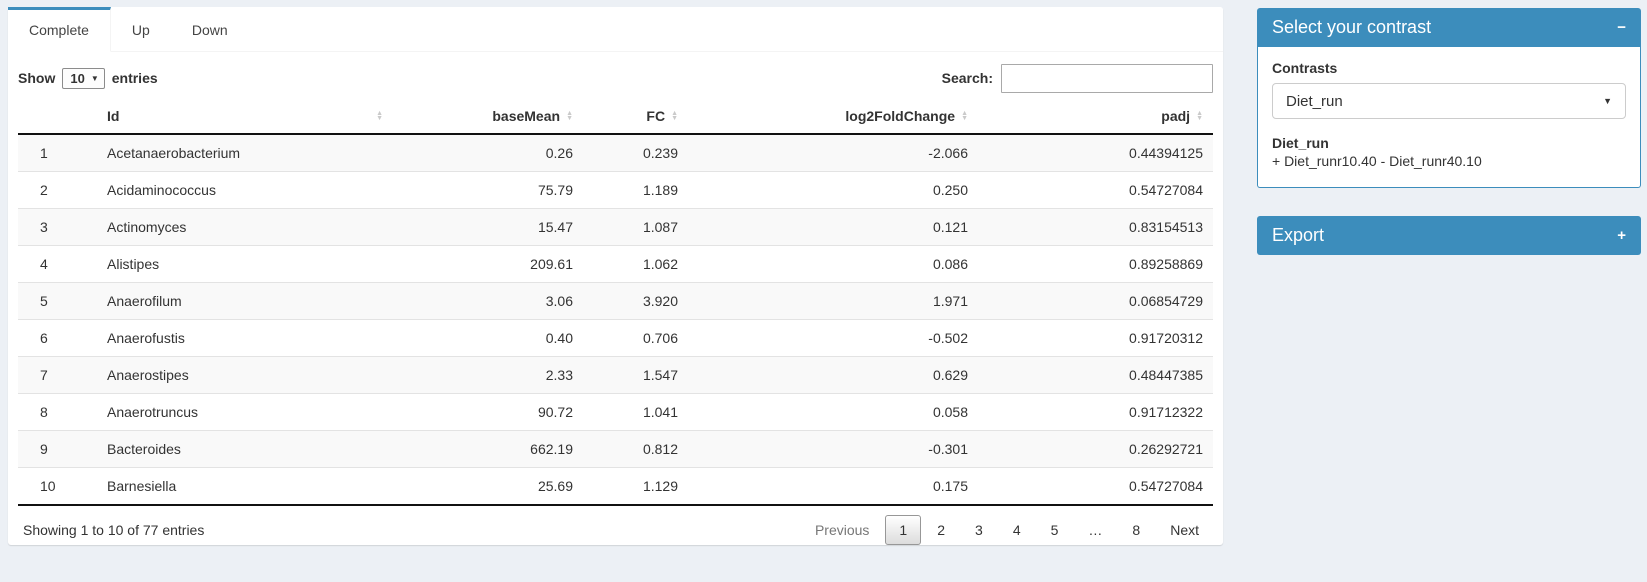  What do you see at coordinates (1095, 227) in the screenshot?
I see `cell-padj: 0.83154513` at bounding box center [1095, 227].